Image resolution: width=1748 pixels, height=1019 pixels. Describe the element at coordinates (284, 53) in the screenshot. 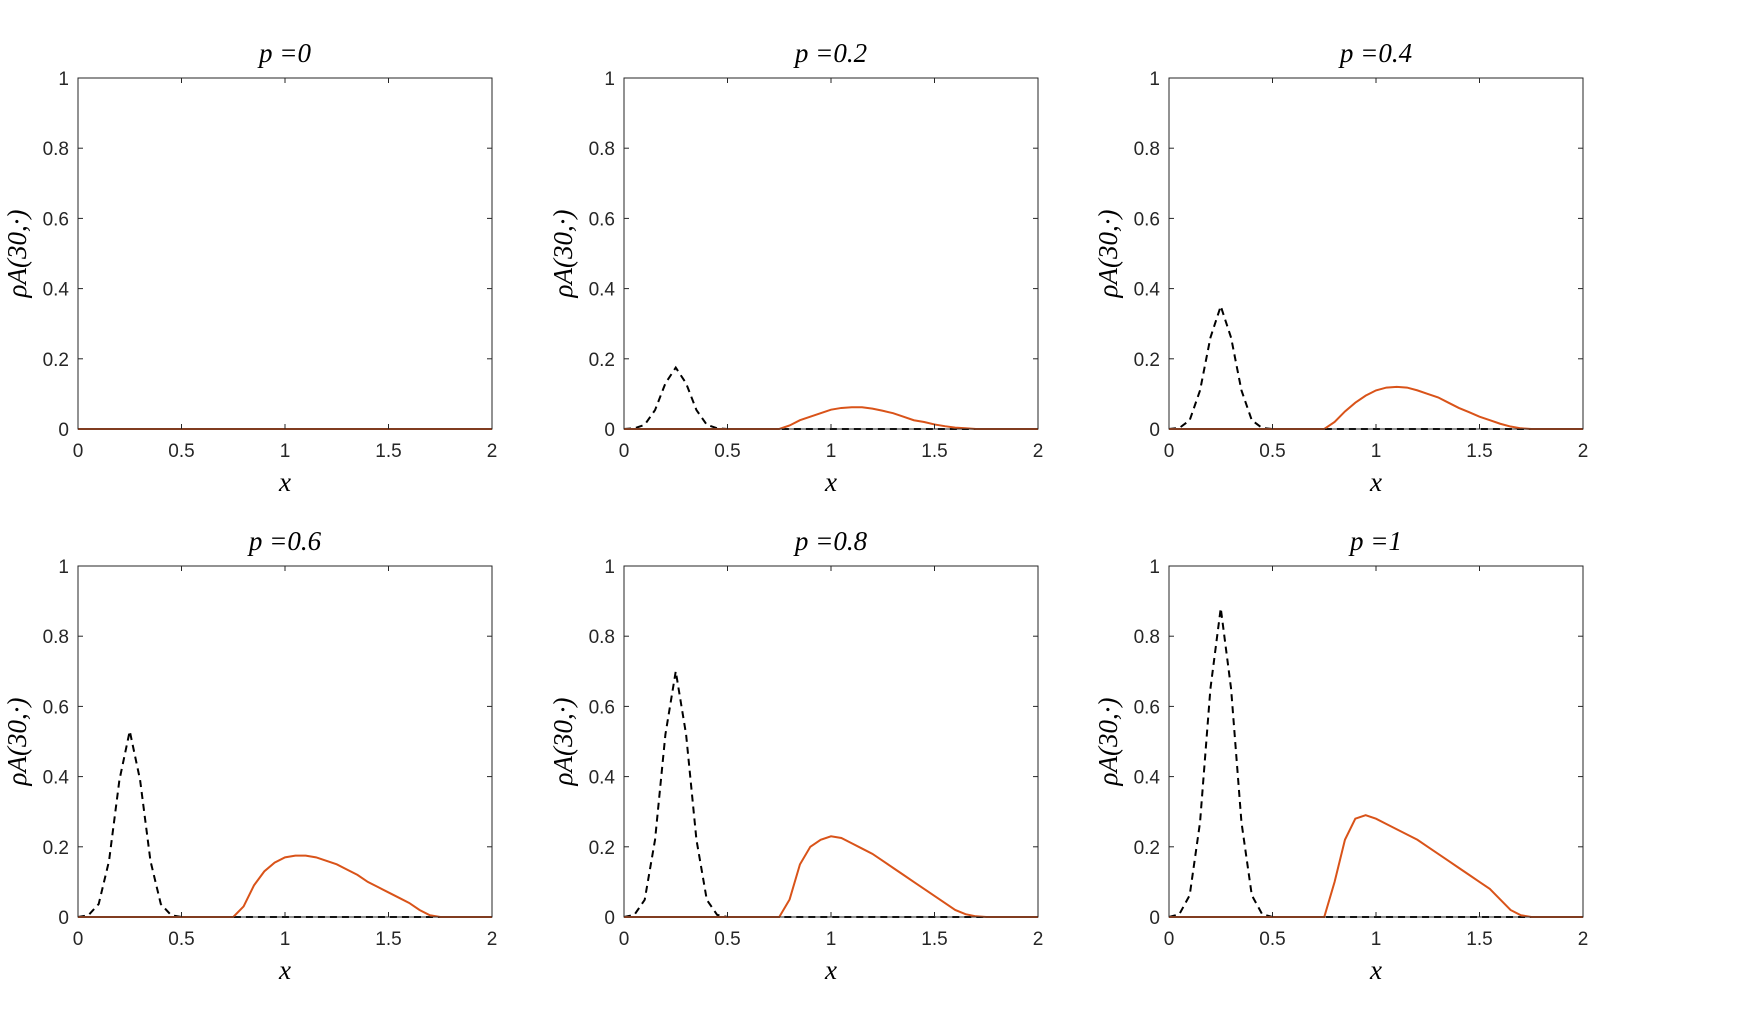

I see `chart-title: p =0` at that location.